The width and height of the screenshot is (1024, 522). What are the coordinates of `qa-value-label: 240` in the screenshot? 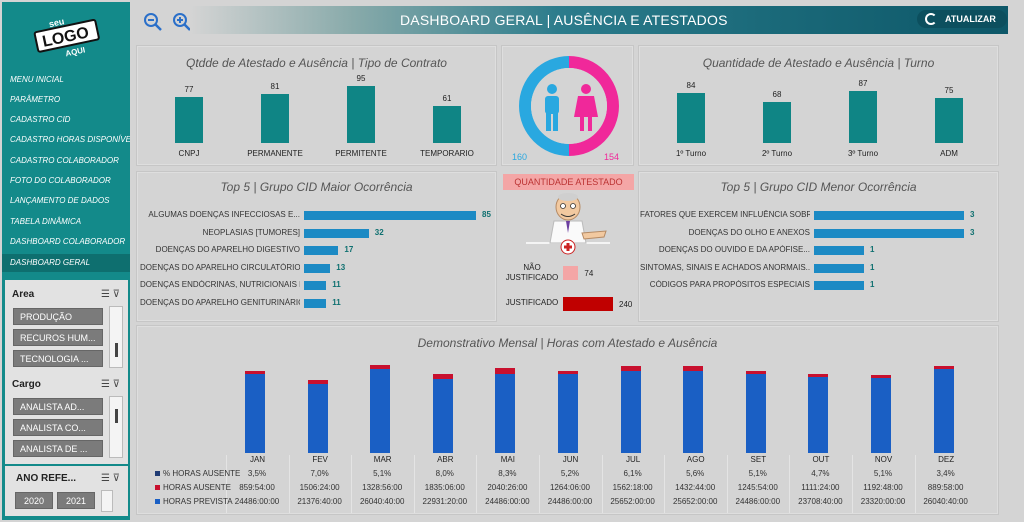 It's located at (626, 304).